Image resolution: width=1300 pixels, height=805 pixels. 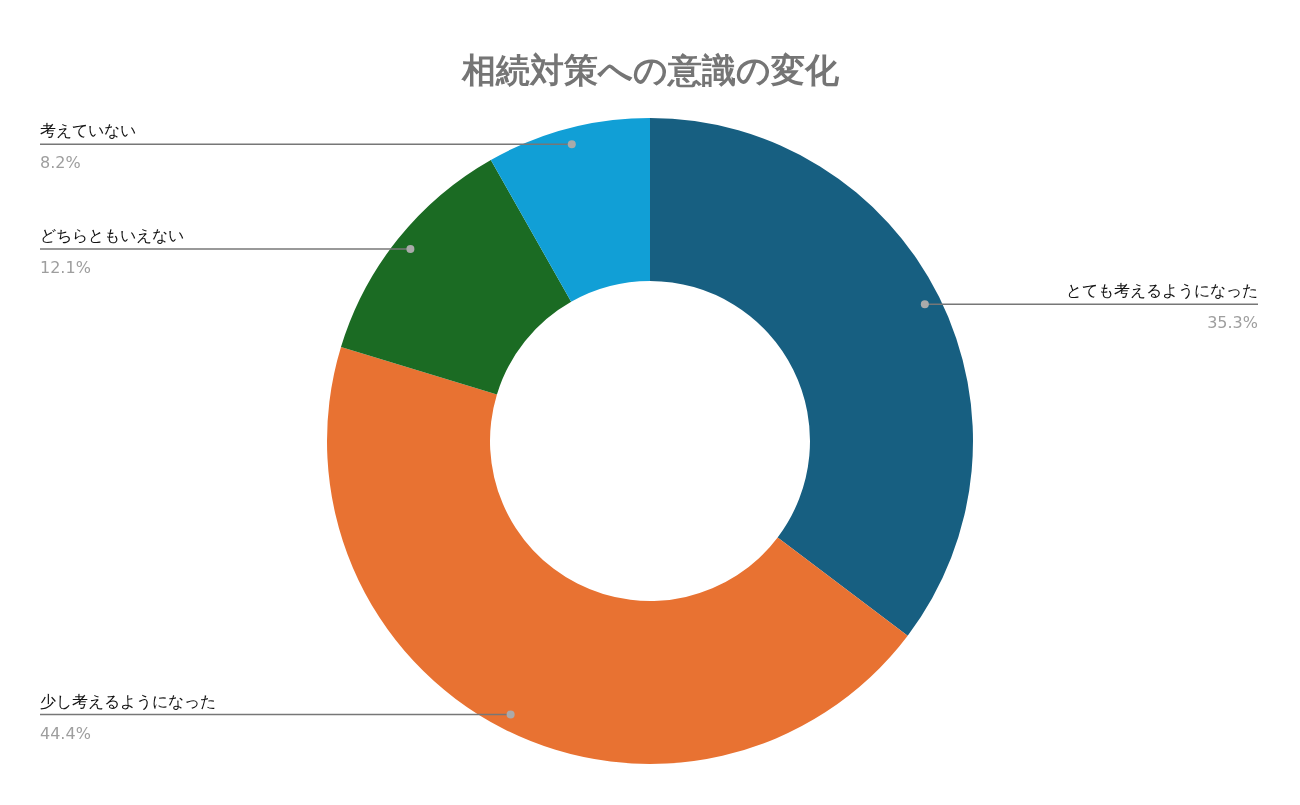 What do you see at coordinates (112, 236) in the screenshot?
I see `slice-label: どちらともいえない` at bounding box center [112, 236].